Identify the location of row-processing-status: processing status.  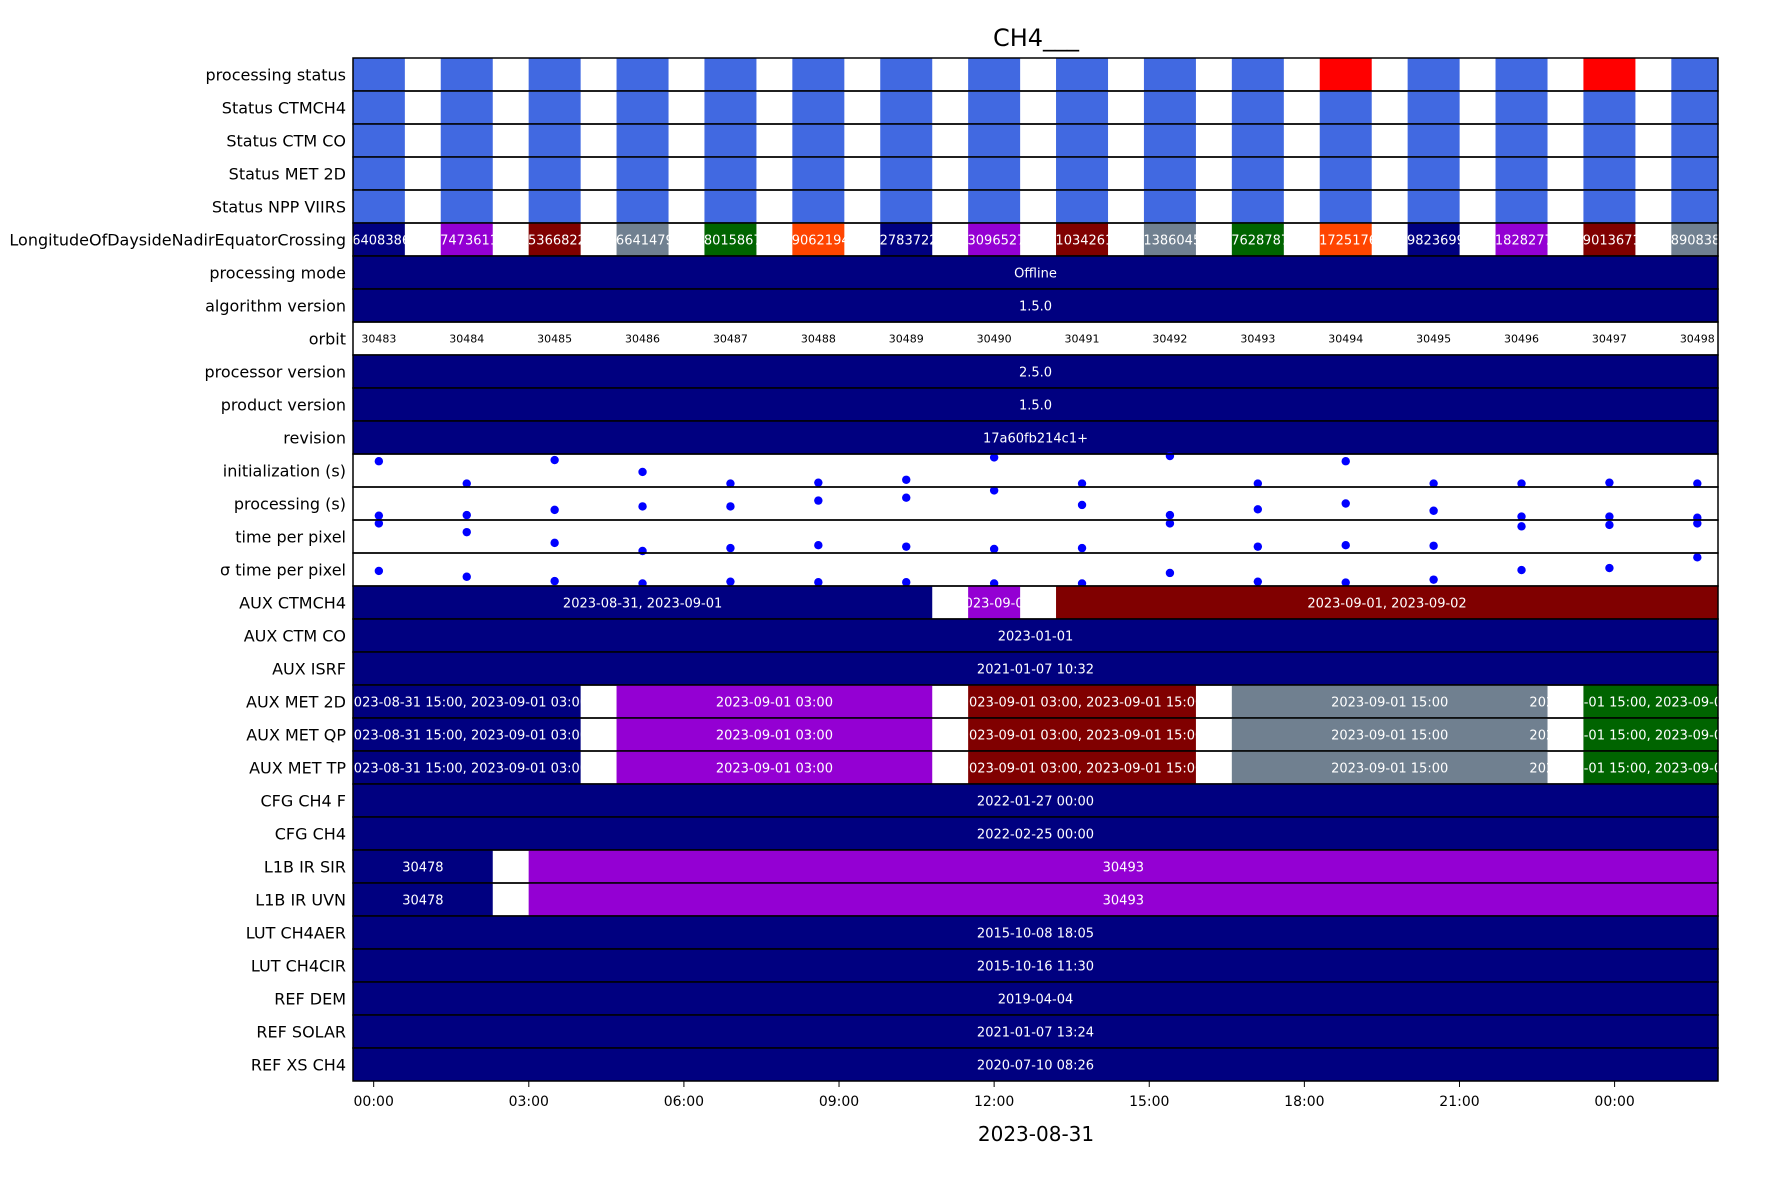
(962, 74).